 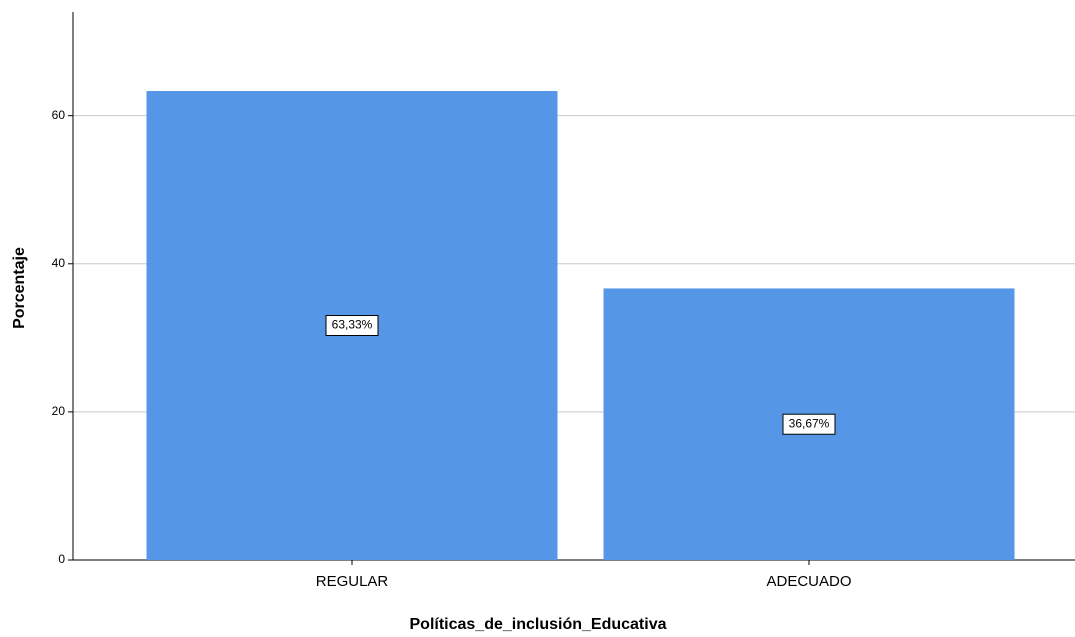 I want to click on value-label: 36,67%, so click(x=809, y=423).